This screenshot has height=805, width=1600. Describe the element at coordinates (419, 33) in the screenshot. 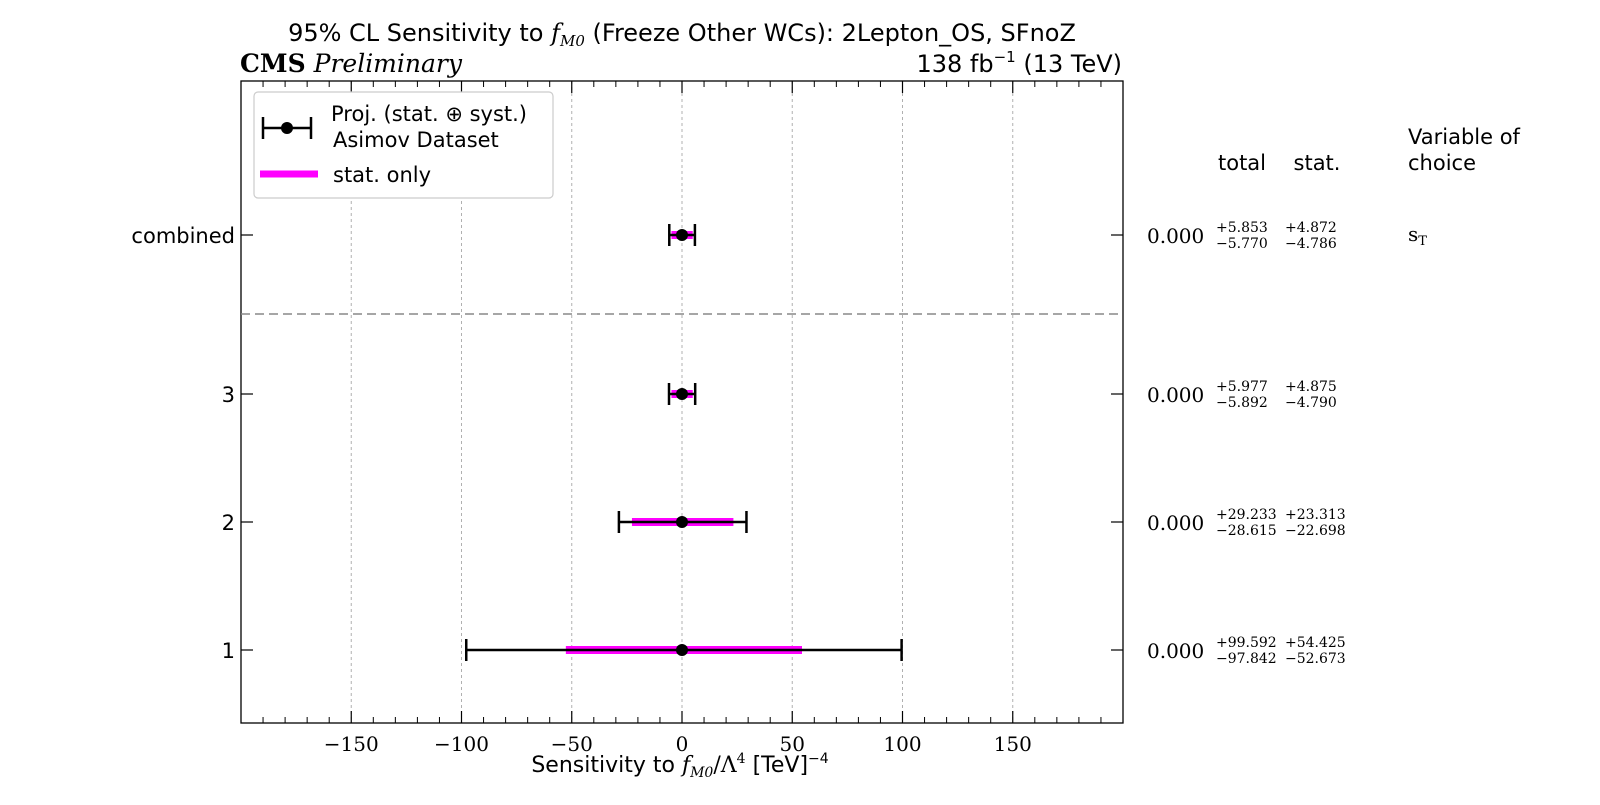

I see `title-prefix: 95% CL Sensitivity to` at that location.